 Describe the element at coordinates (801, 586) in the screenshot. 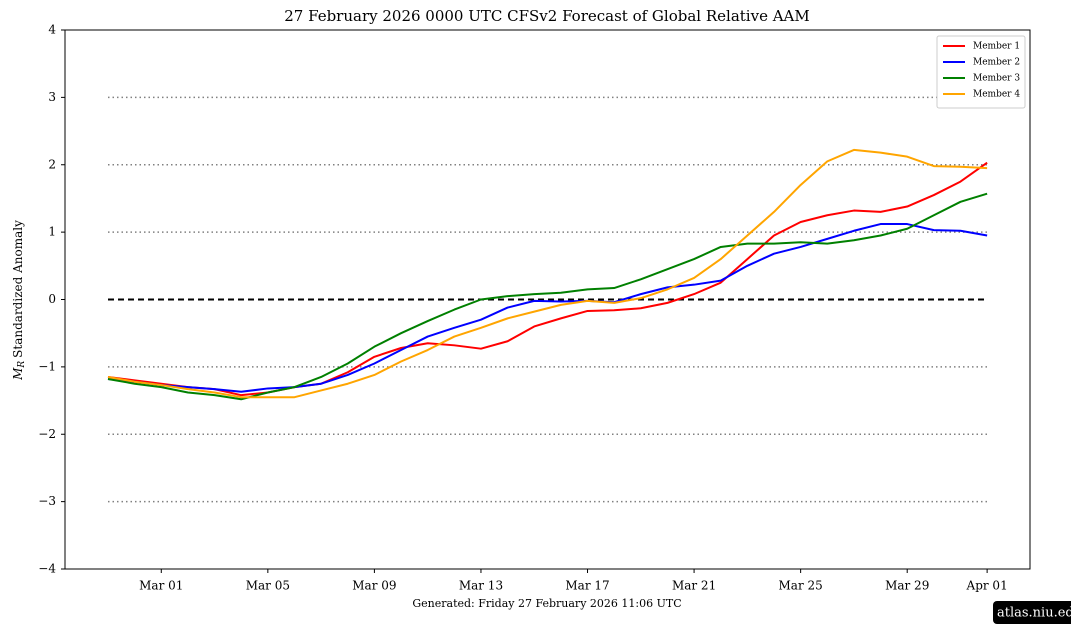

I see `x-tick-label: Mar 25` at that location.